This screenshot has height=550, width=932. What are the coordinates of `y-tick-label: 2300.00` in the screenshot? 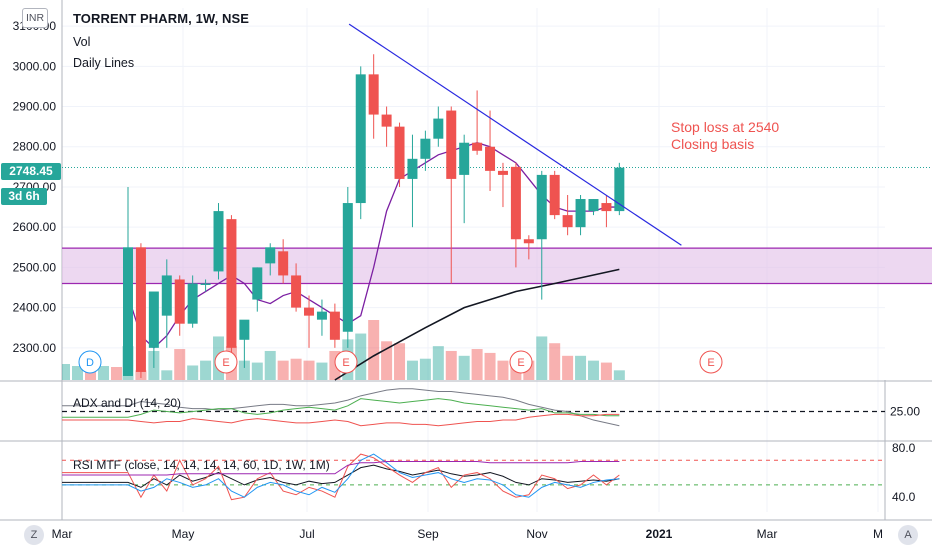 It's located at (35, 348).